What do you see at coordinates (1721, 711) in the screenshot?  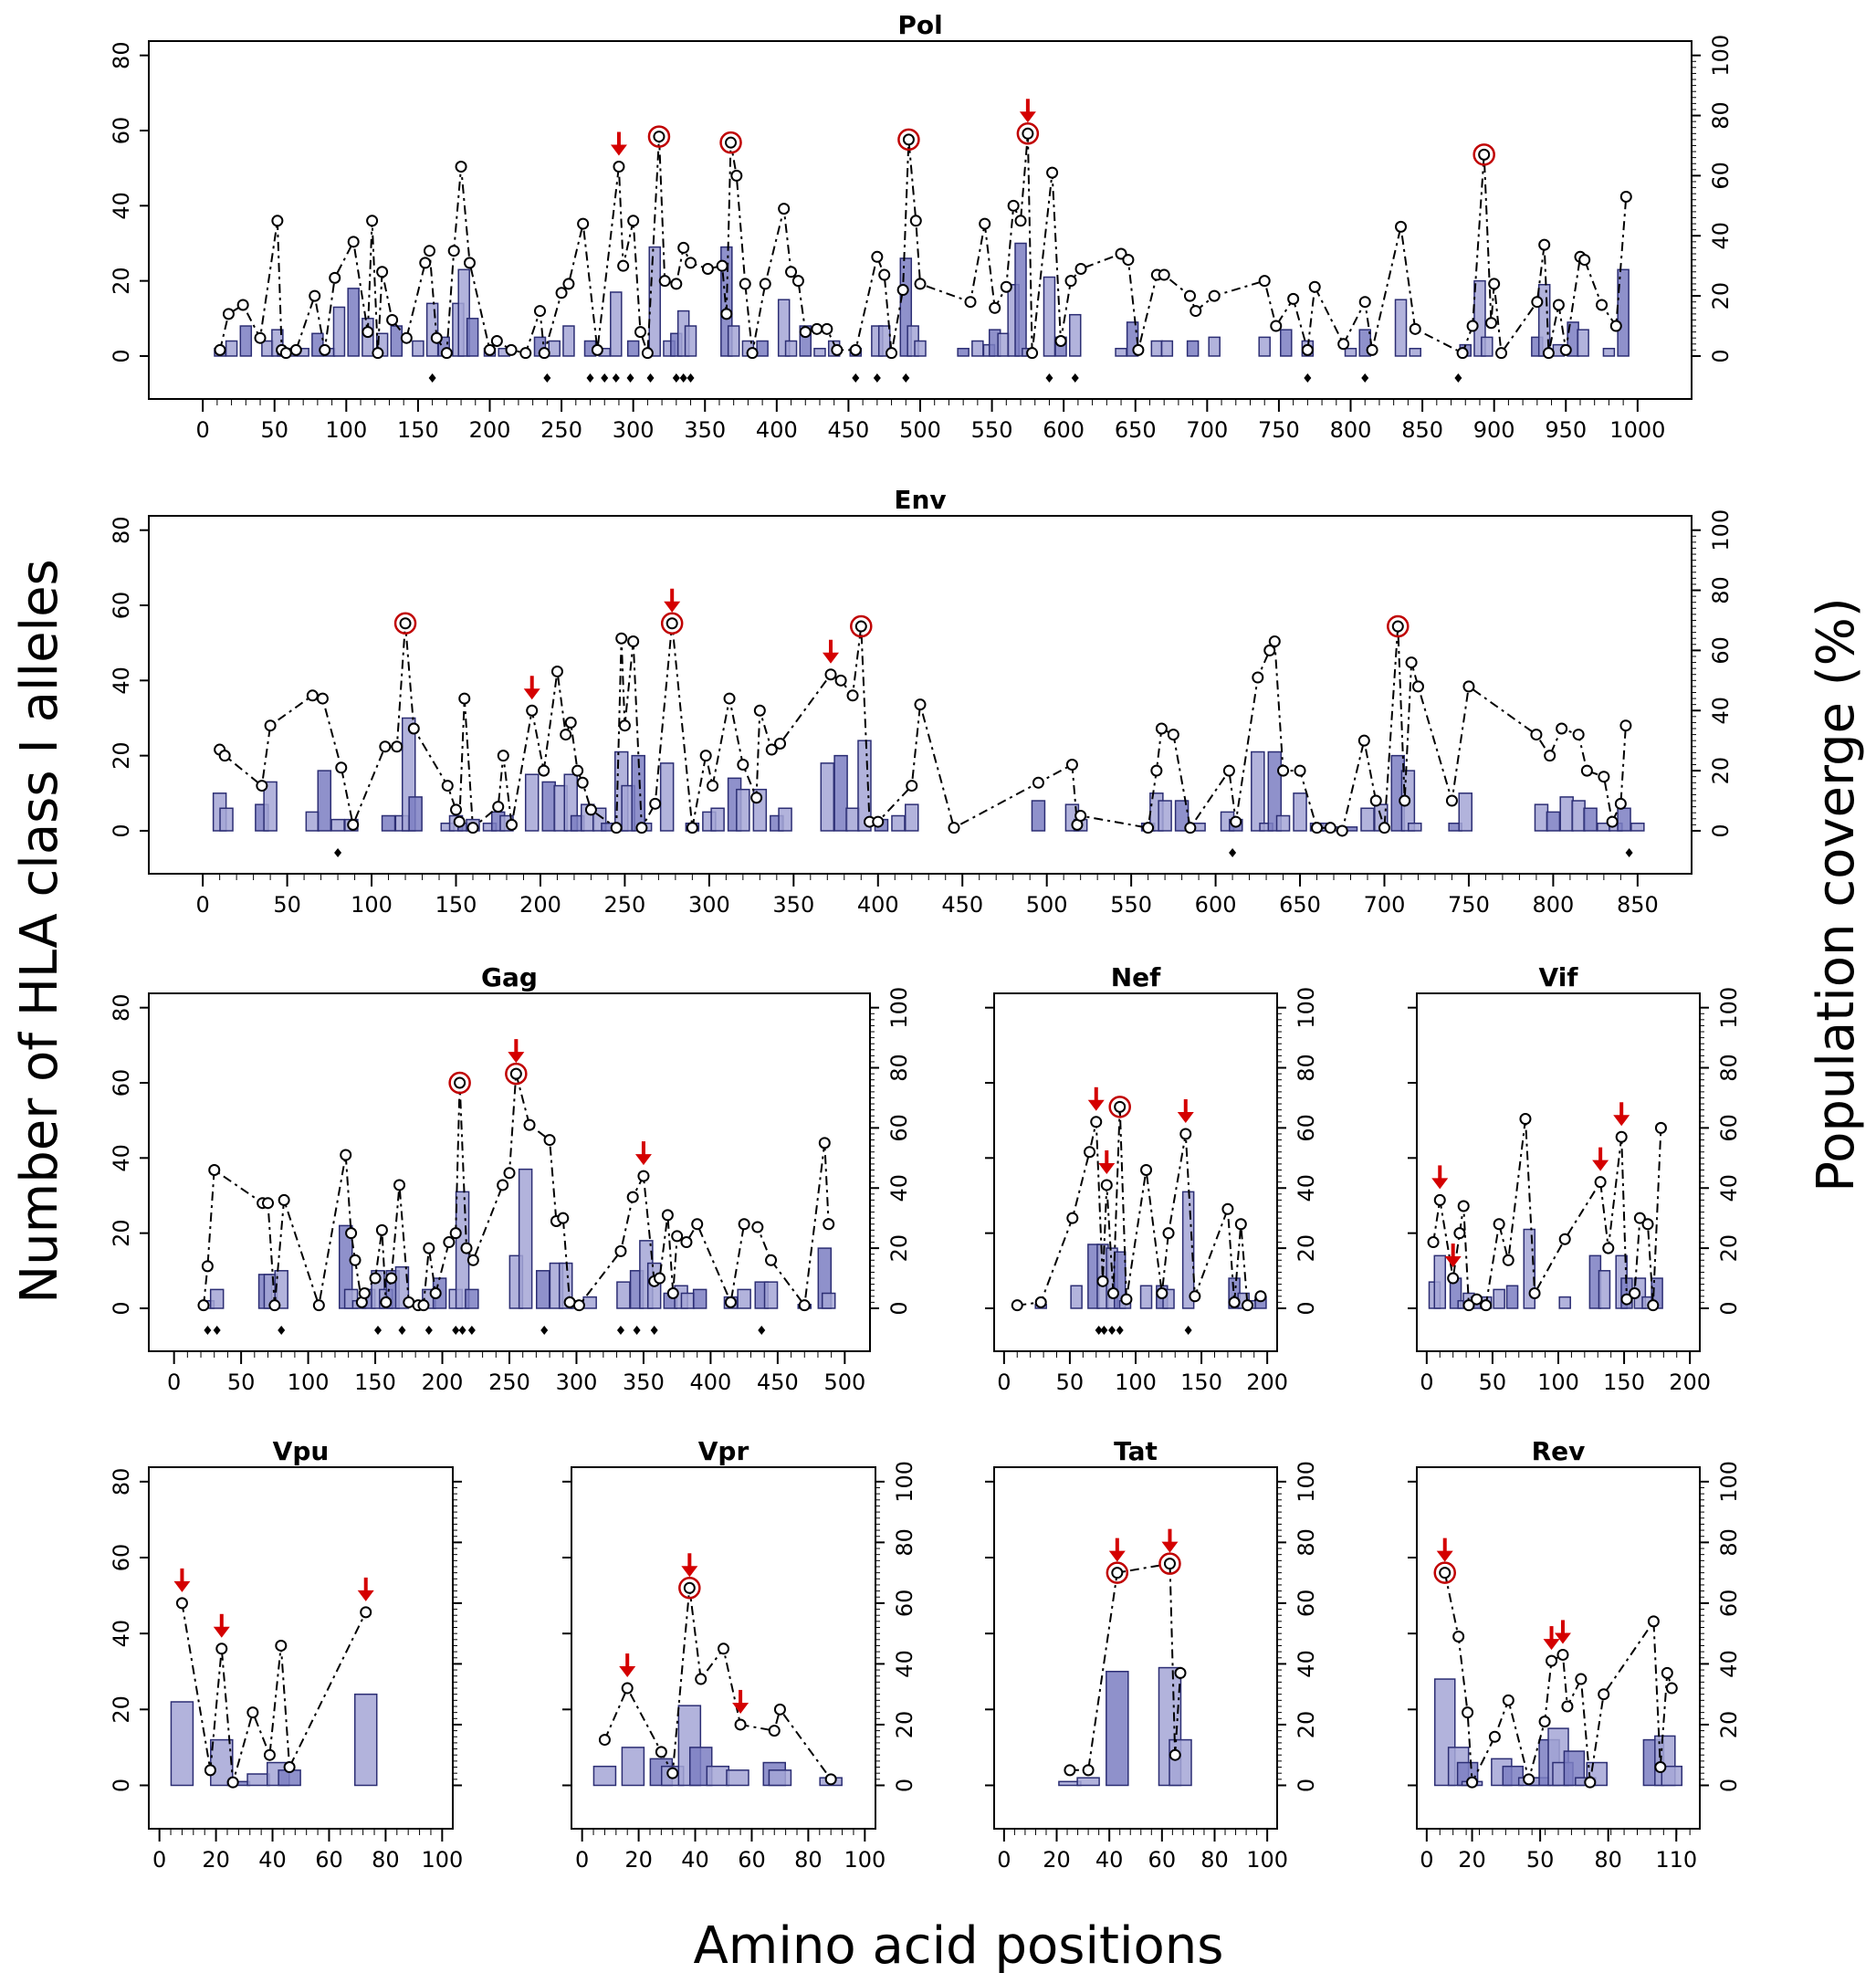 I see `y-right-tick-label: 40` at bounding box center [1721, 711].